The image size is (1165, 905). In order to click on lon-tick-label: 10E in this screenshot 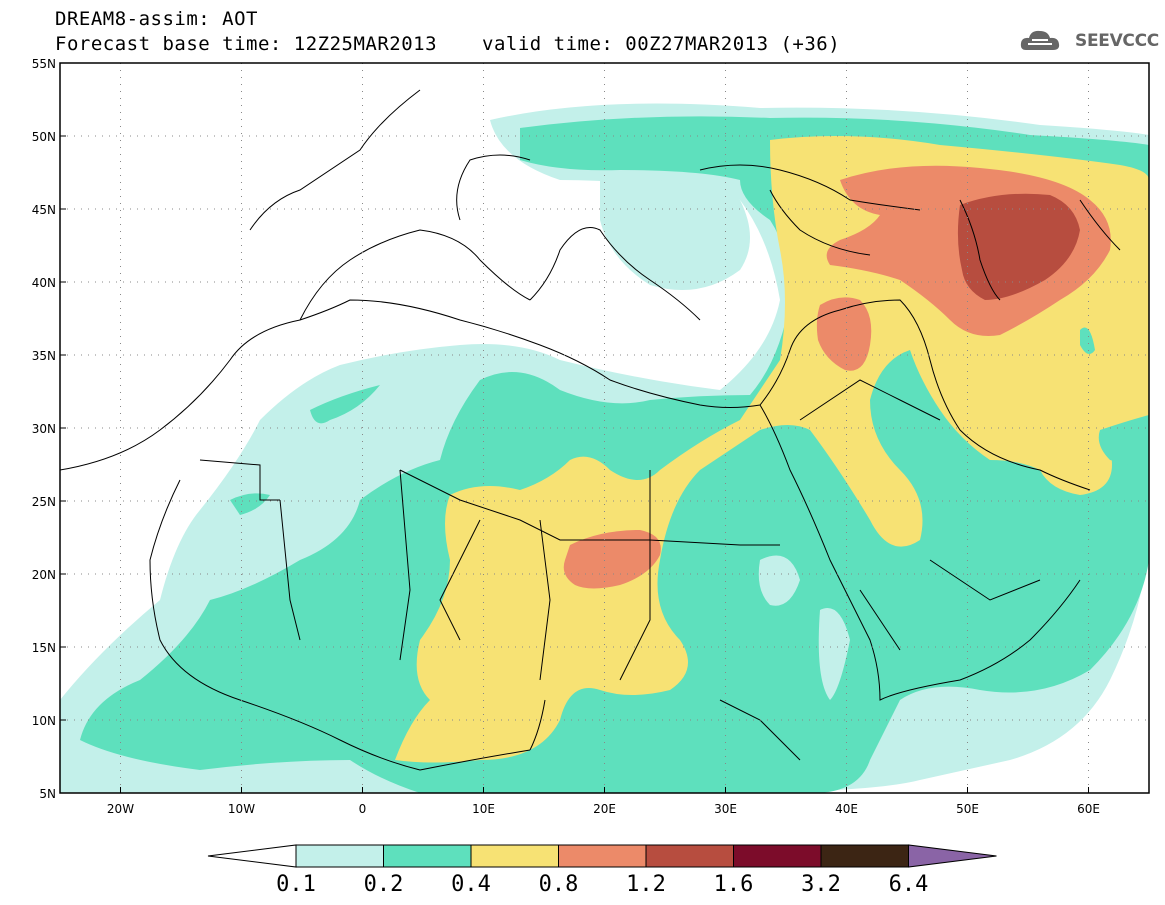, I will do `click(483, 809)`.